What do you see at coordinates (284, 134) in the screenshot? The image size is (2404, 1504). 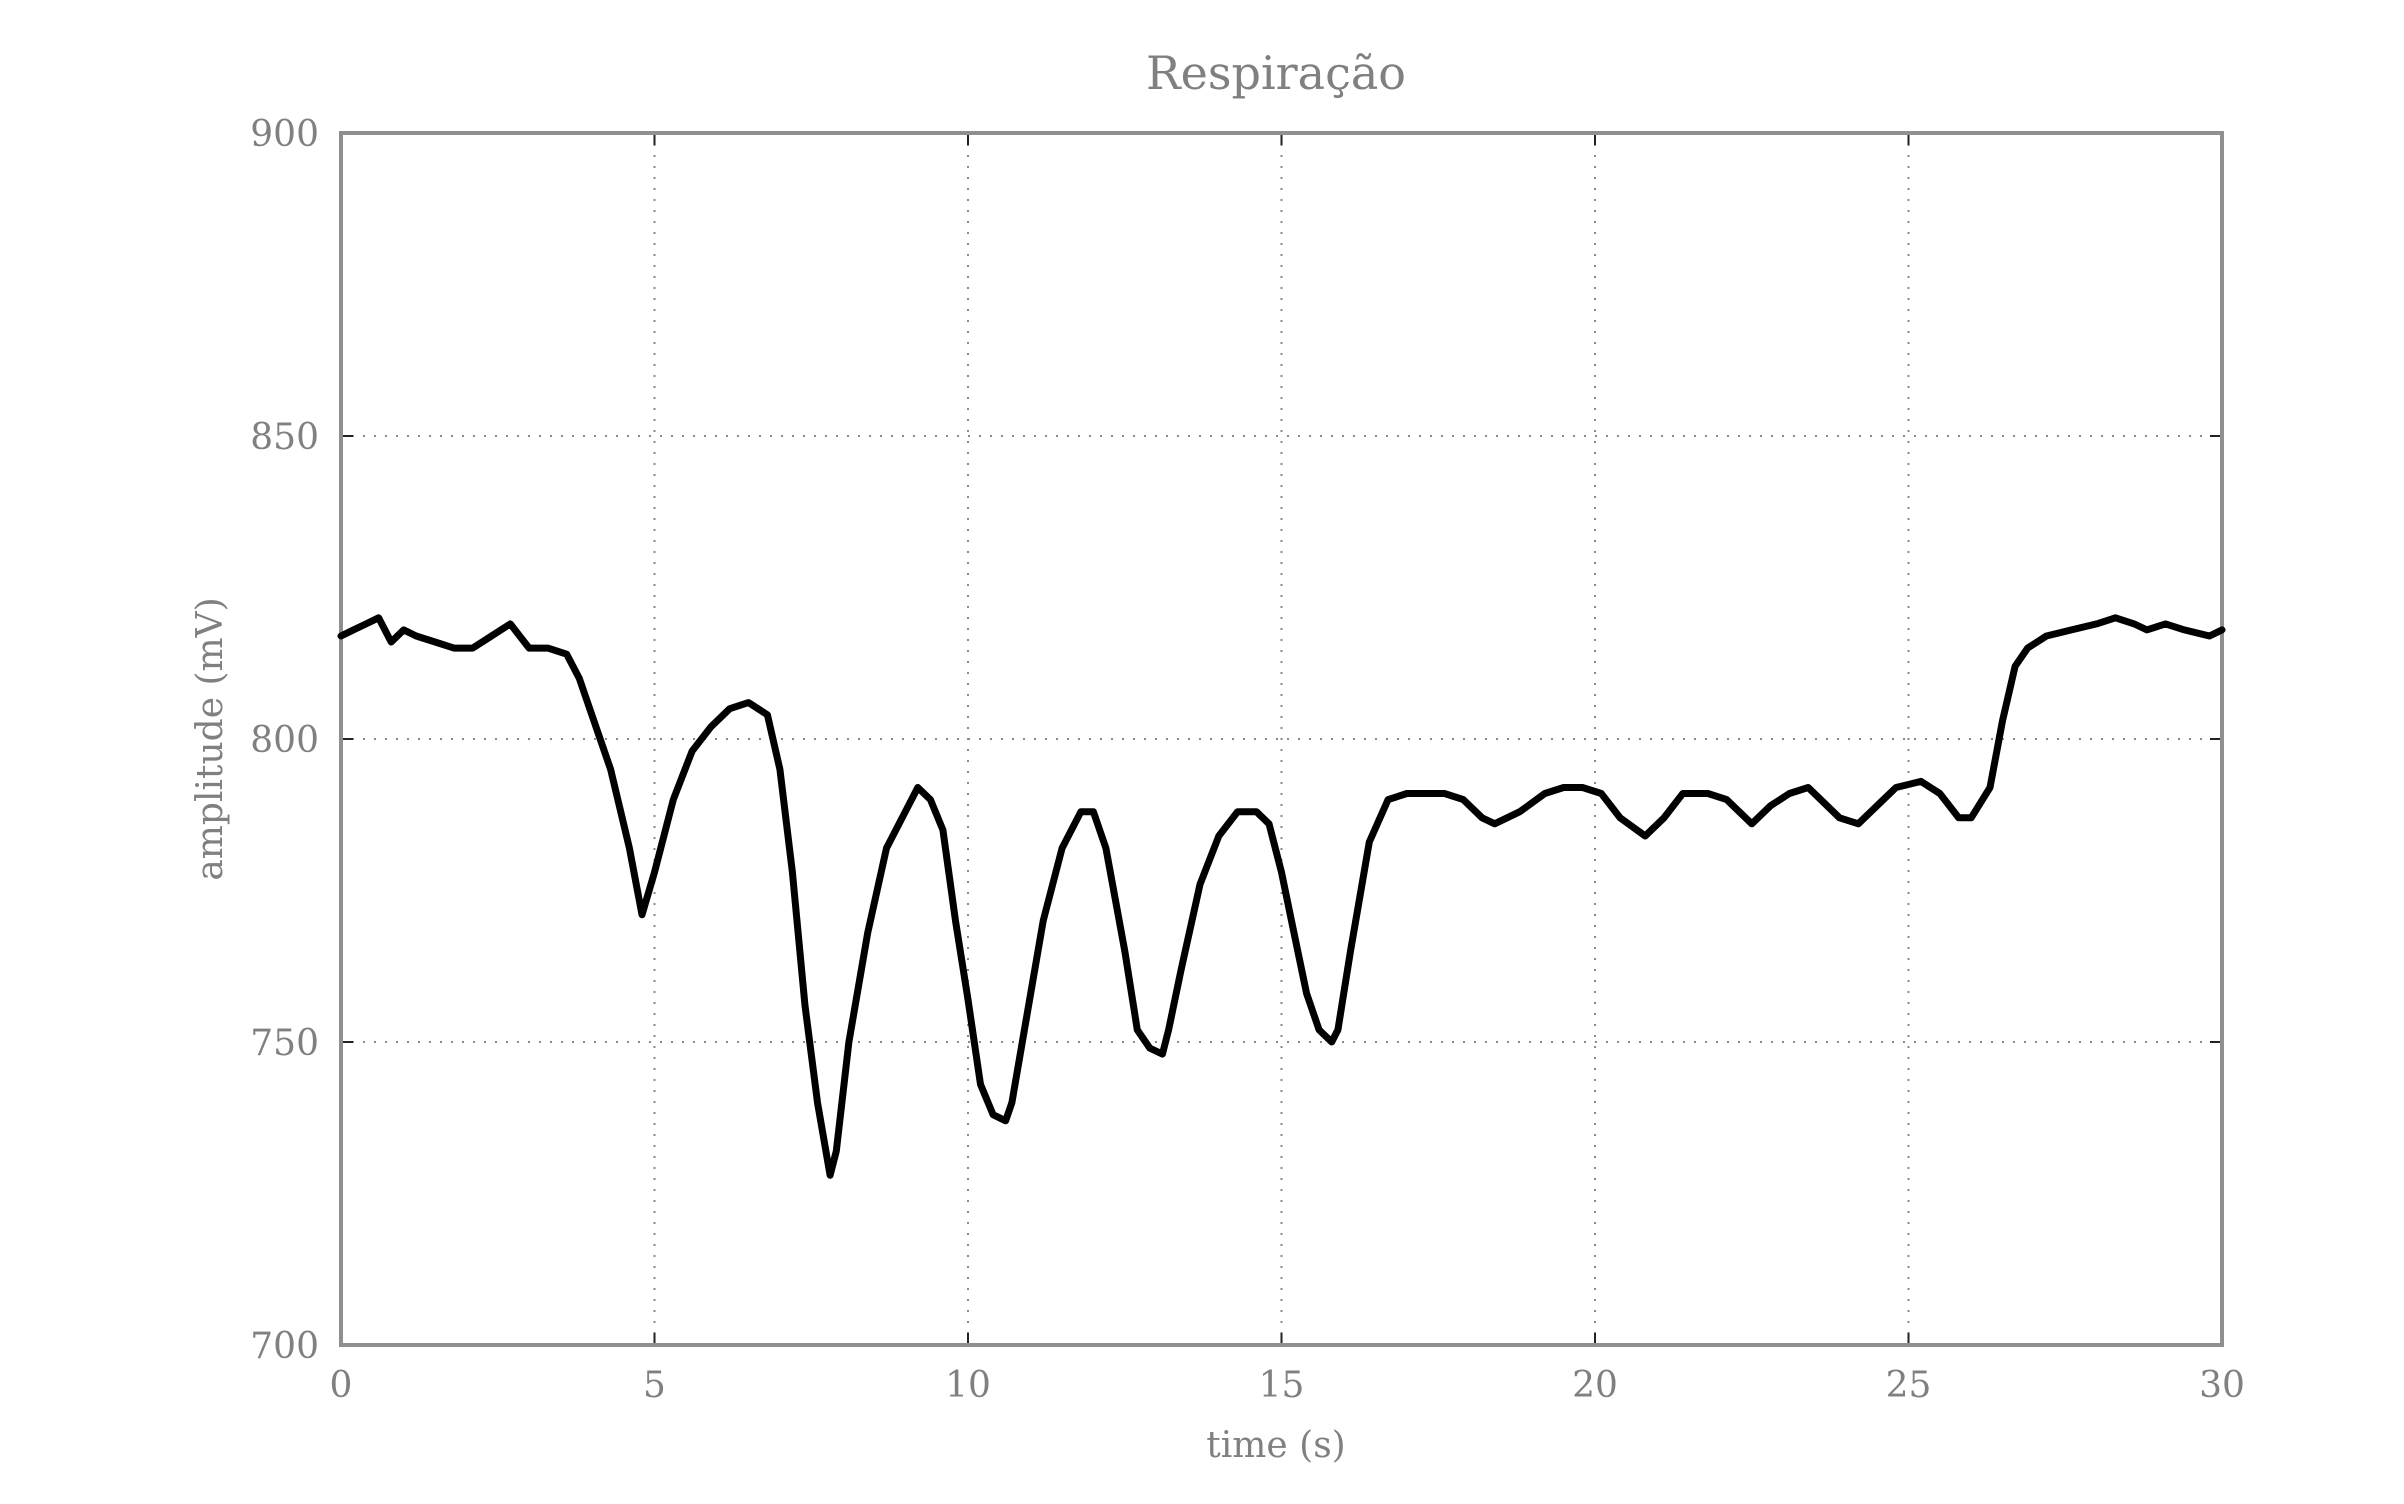 I see `y-tick-label: 900` at bounding box center [284, 134].